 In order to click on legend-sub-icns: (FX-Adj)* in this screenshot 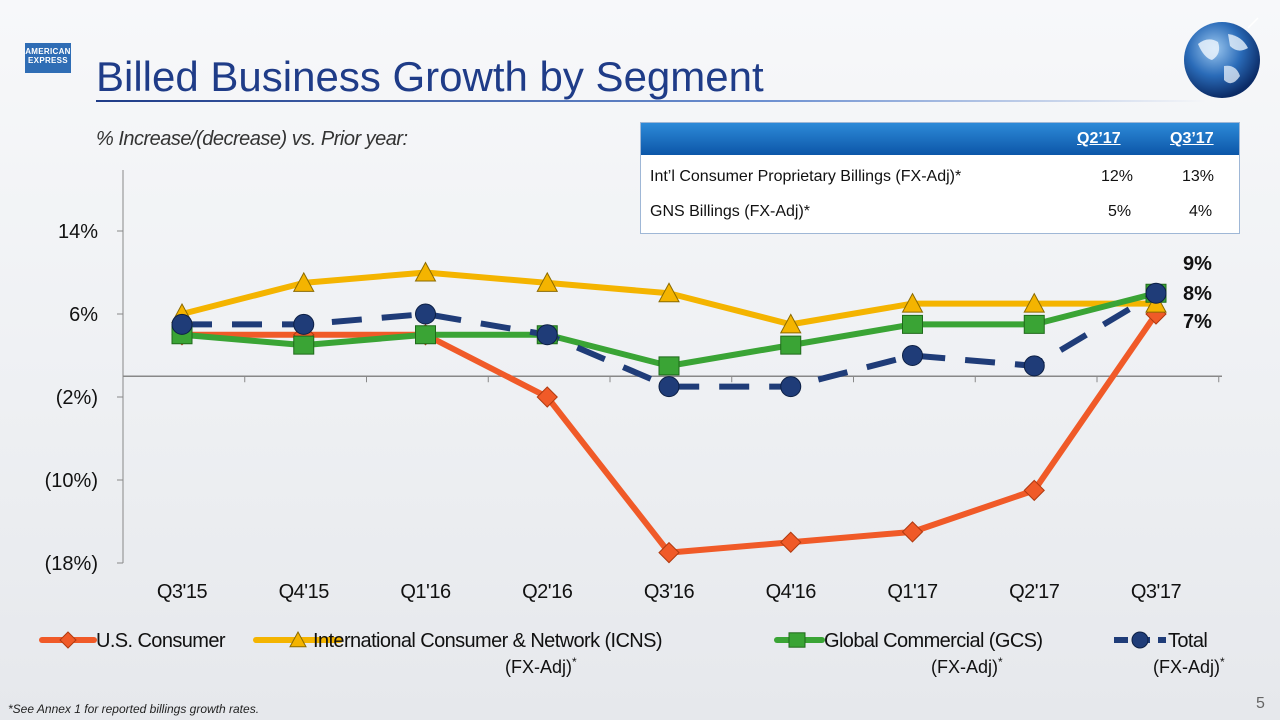, I will do `click(541, 666)`.